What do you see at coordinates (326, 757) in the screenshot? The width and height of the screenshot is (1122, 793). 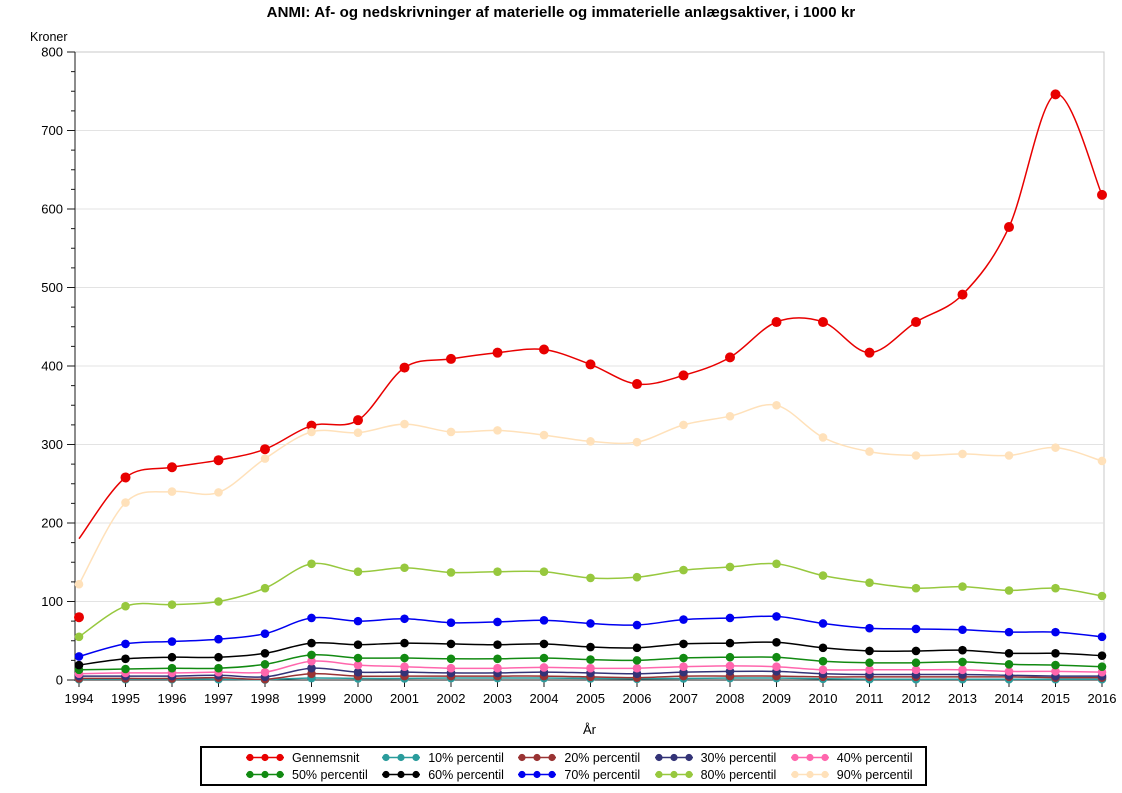 I see `legend-label: Gennemsnit` at bounding box center [326, 757].